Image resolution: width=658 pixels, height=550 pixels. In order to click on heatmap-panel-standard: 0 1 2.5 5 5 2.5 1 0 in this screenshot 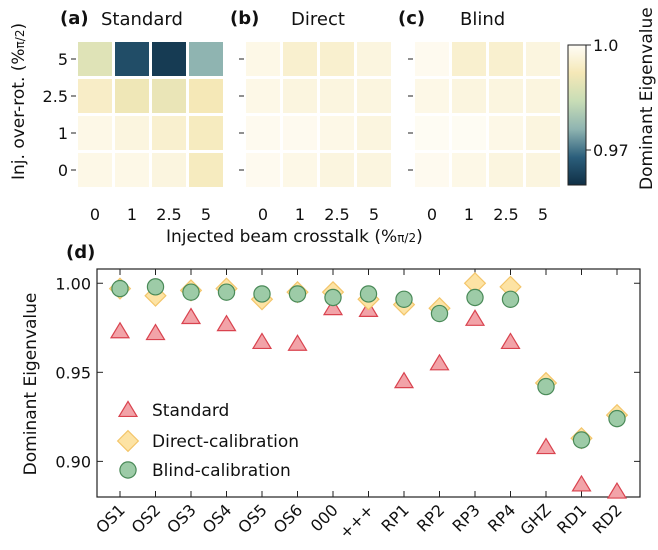, I will do `click(133, 133)`.